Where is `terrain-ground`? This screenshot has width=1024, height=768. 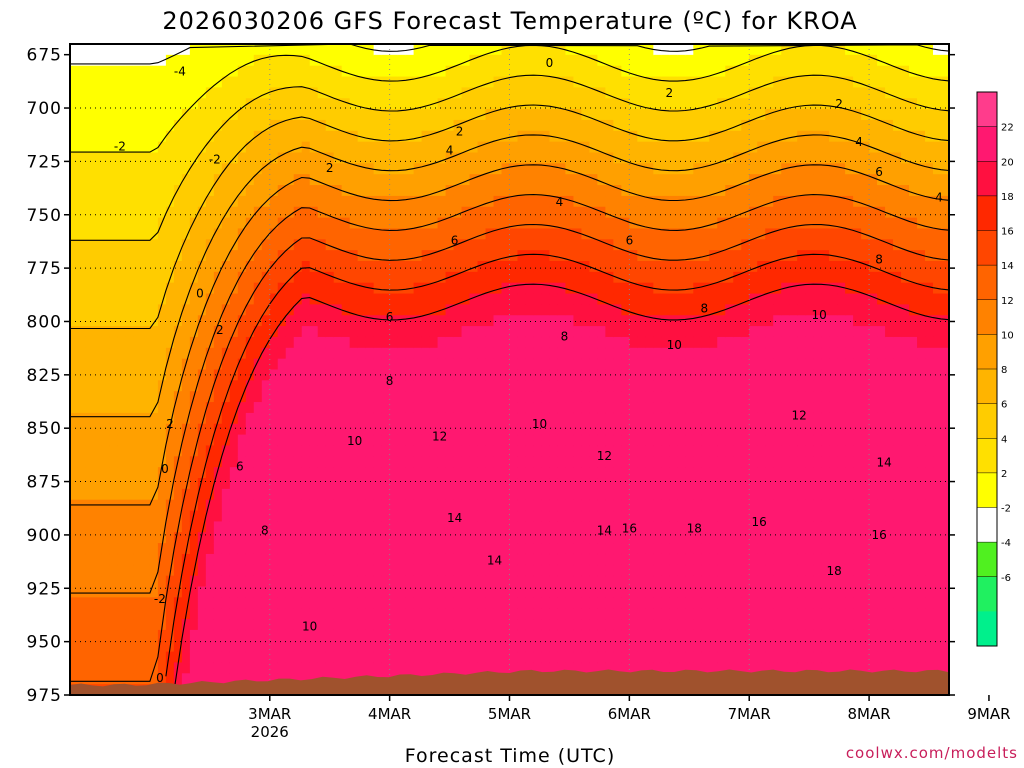
terrain-ground is located at coordinates (509, 682).